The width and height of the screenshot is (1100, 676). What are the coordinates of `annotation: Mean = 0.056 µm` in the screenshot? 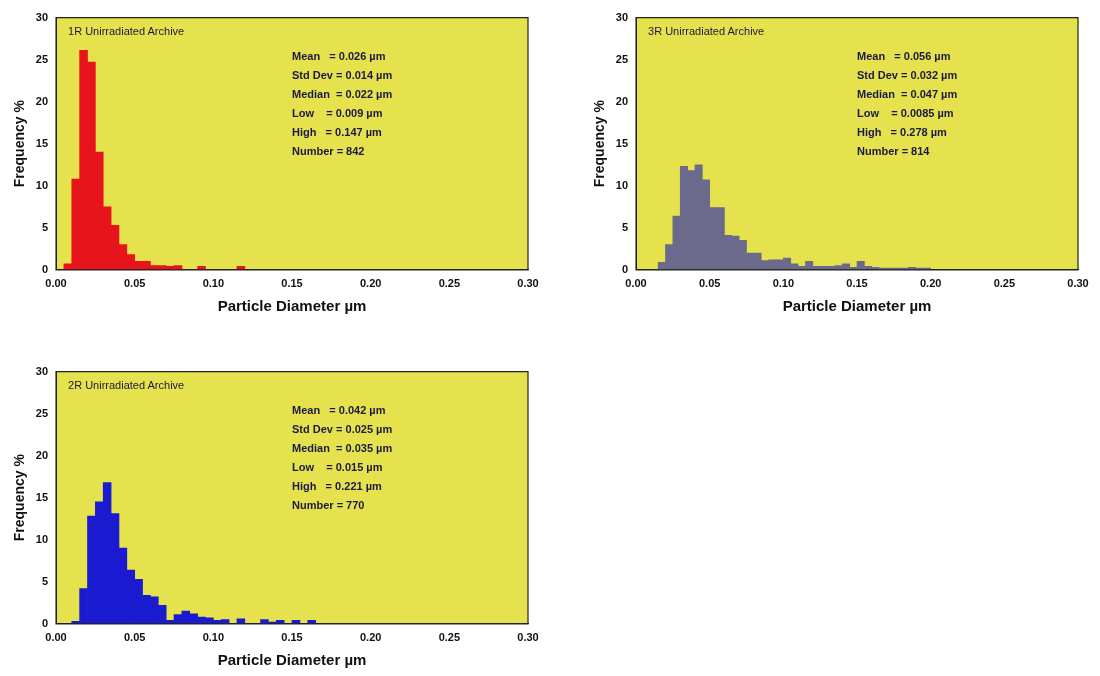 It's located at (904, 55).